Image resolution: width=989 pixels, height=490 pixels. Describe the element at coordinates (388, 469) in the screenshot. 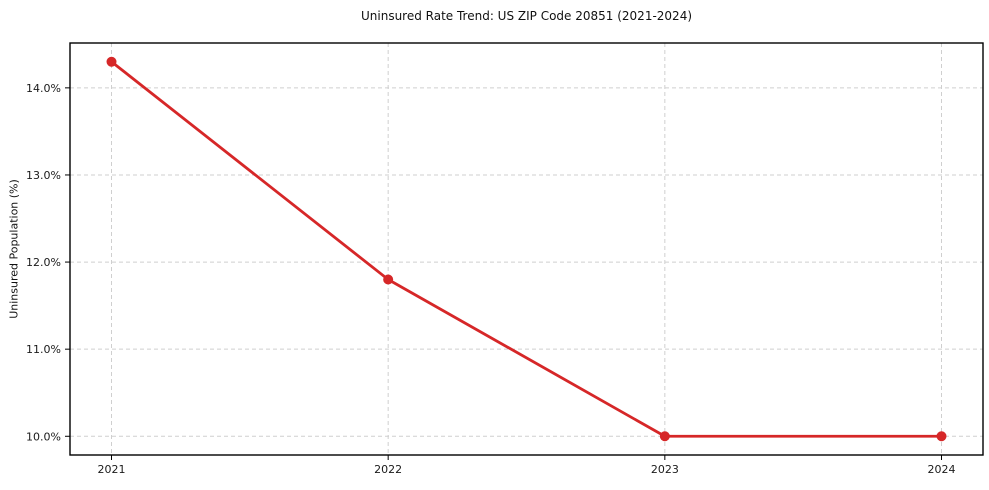

I see `x-tick-label: 2022` at that location.